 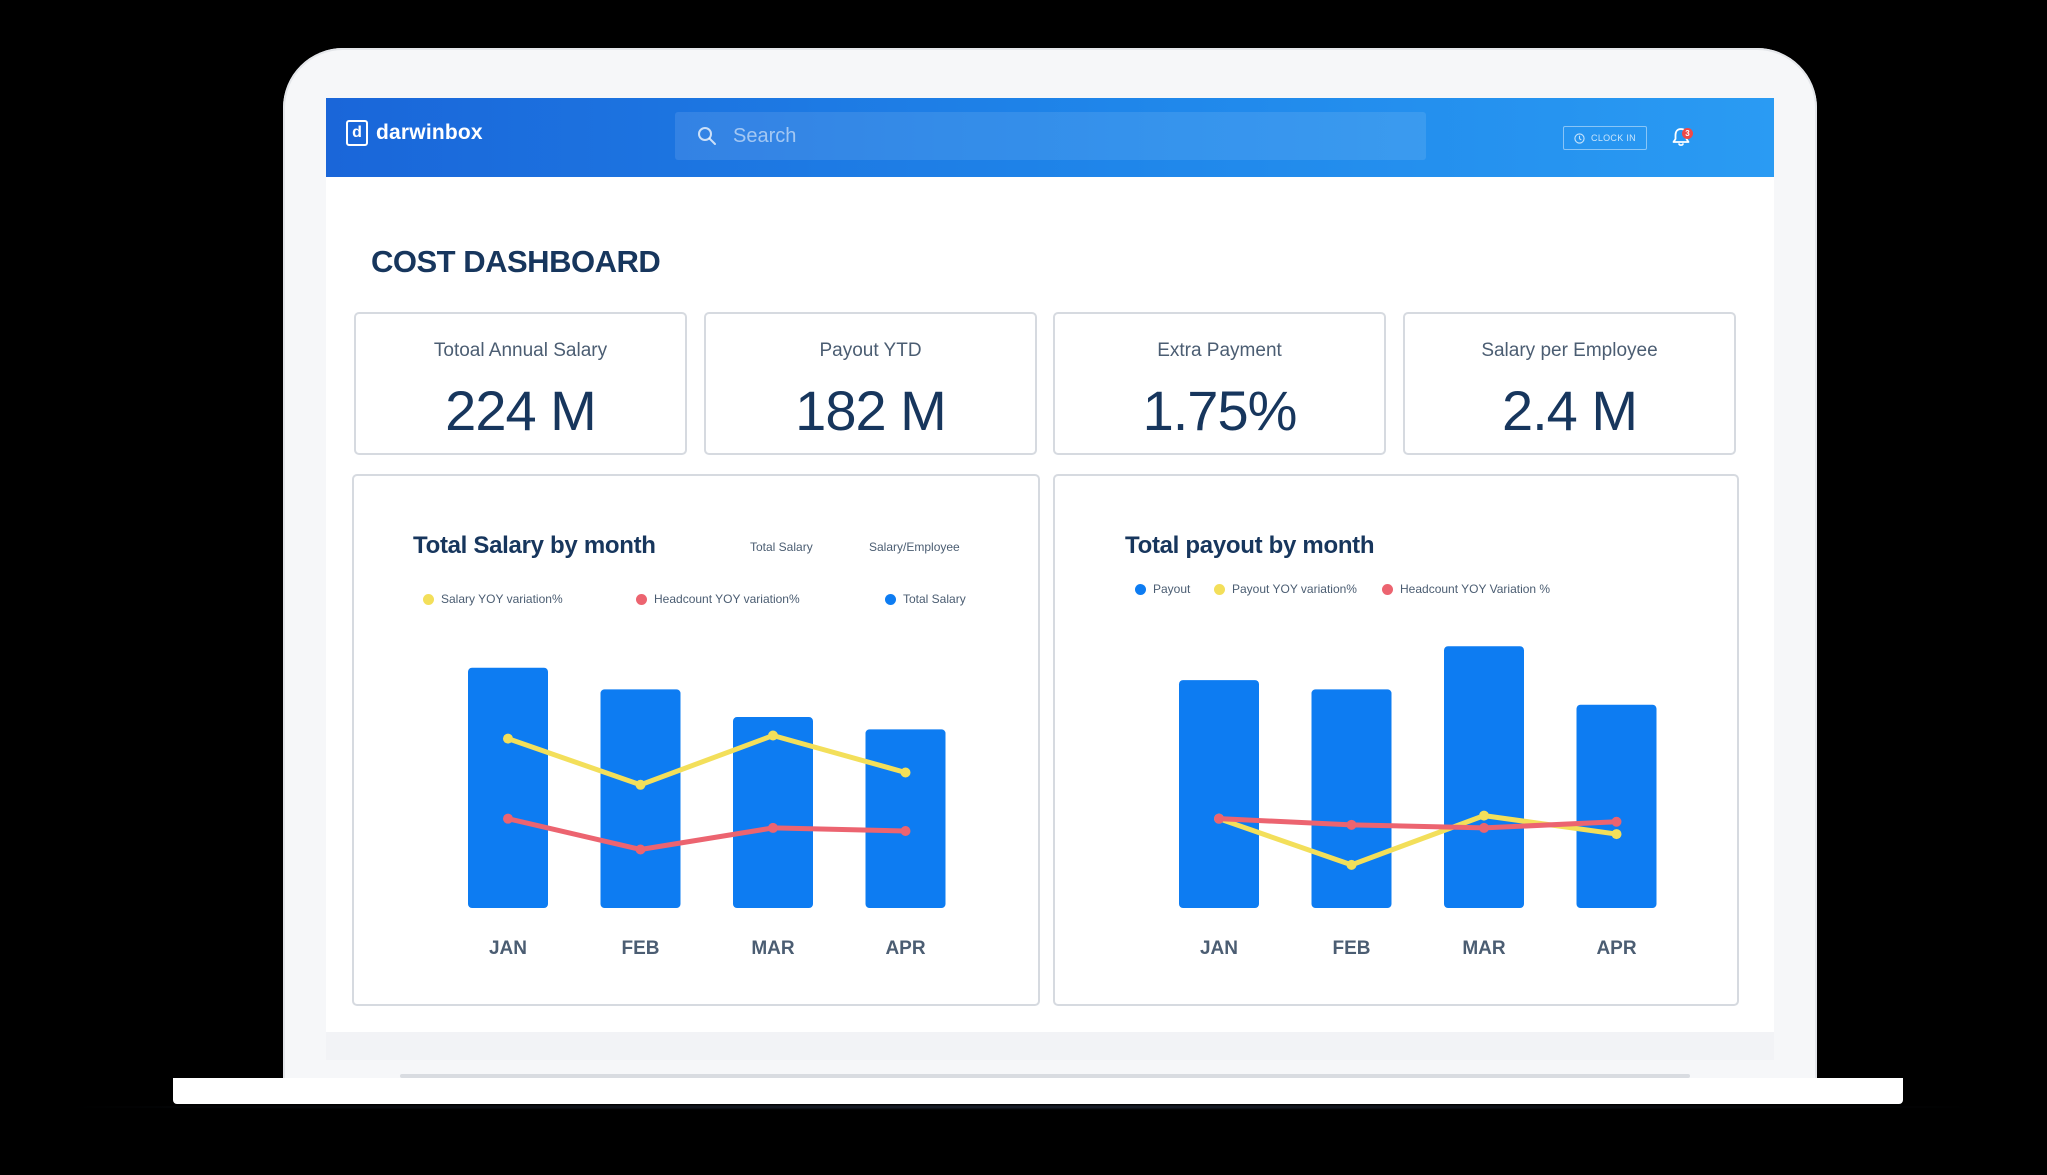 I want to click on search-bar, so click(x=1050, y=136).